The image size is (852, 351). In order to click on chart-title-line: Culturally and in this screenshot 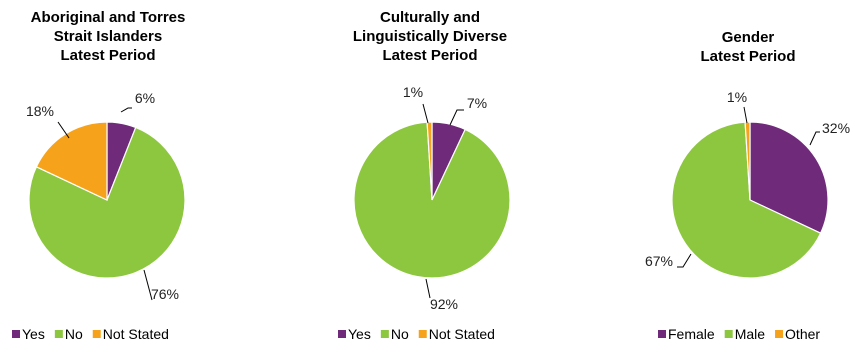, I will do `click(430, 17)`.